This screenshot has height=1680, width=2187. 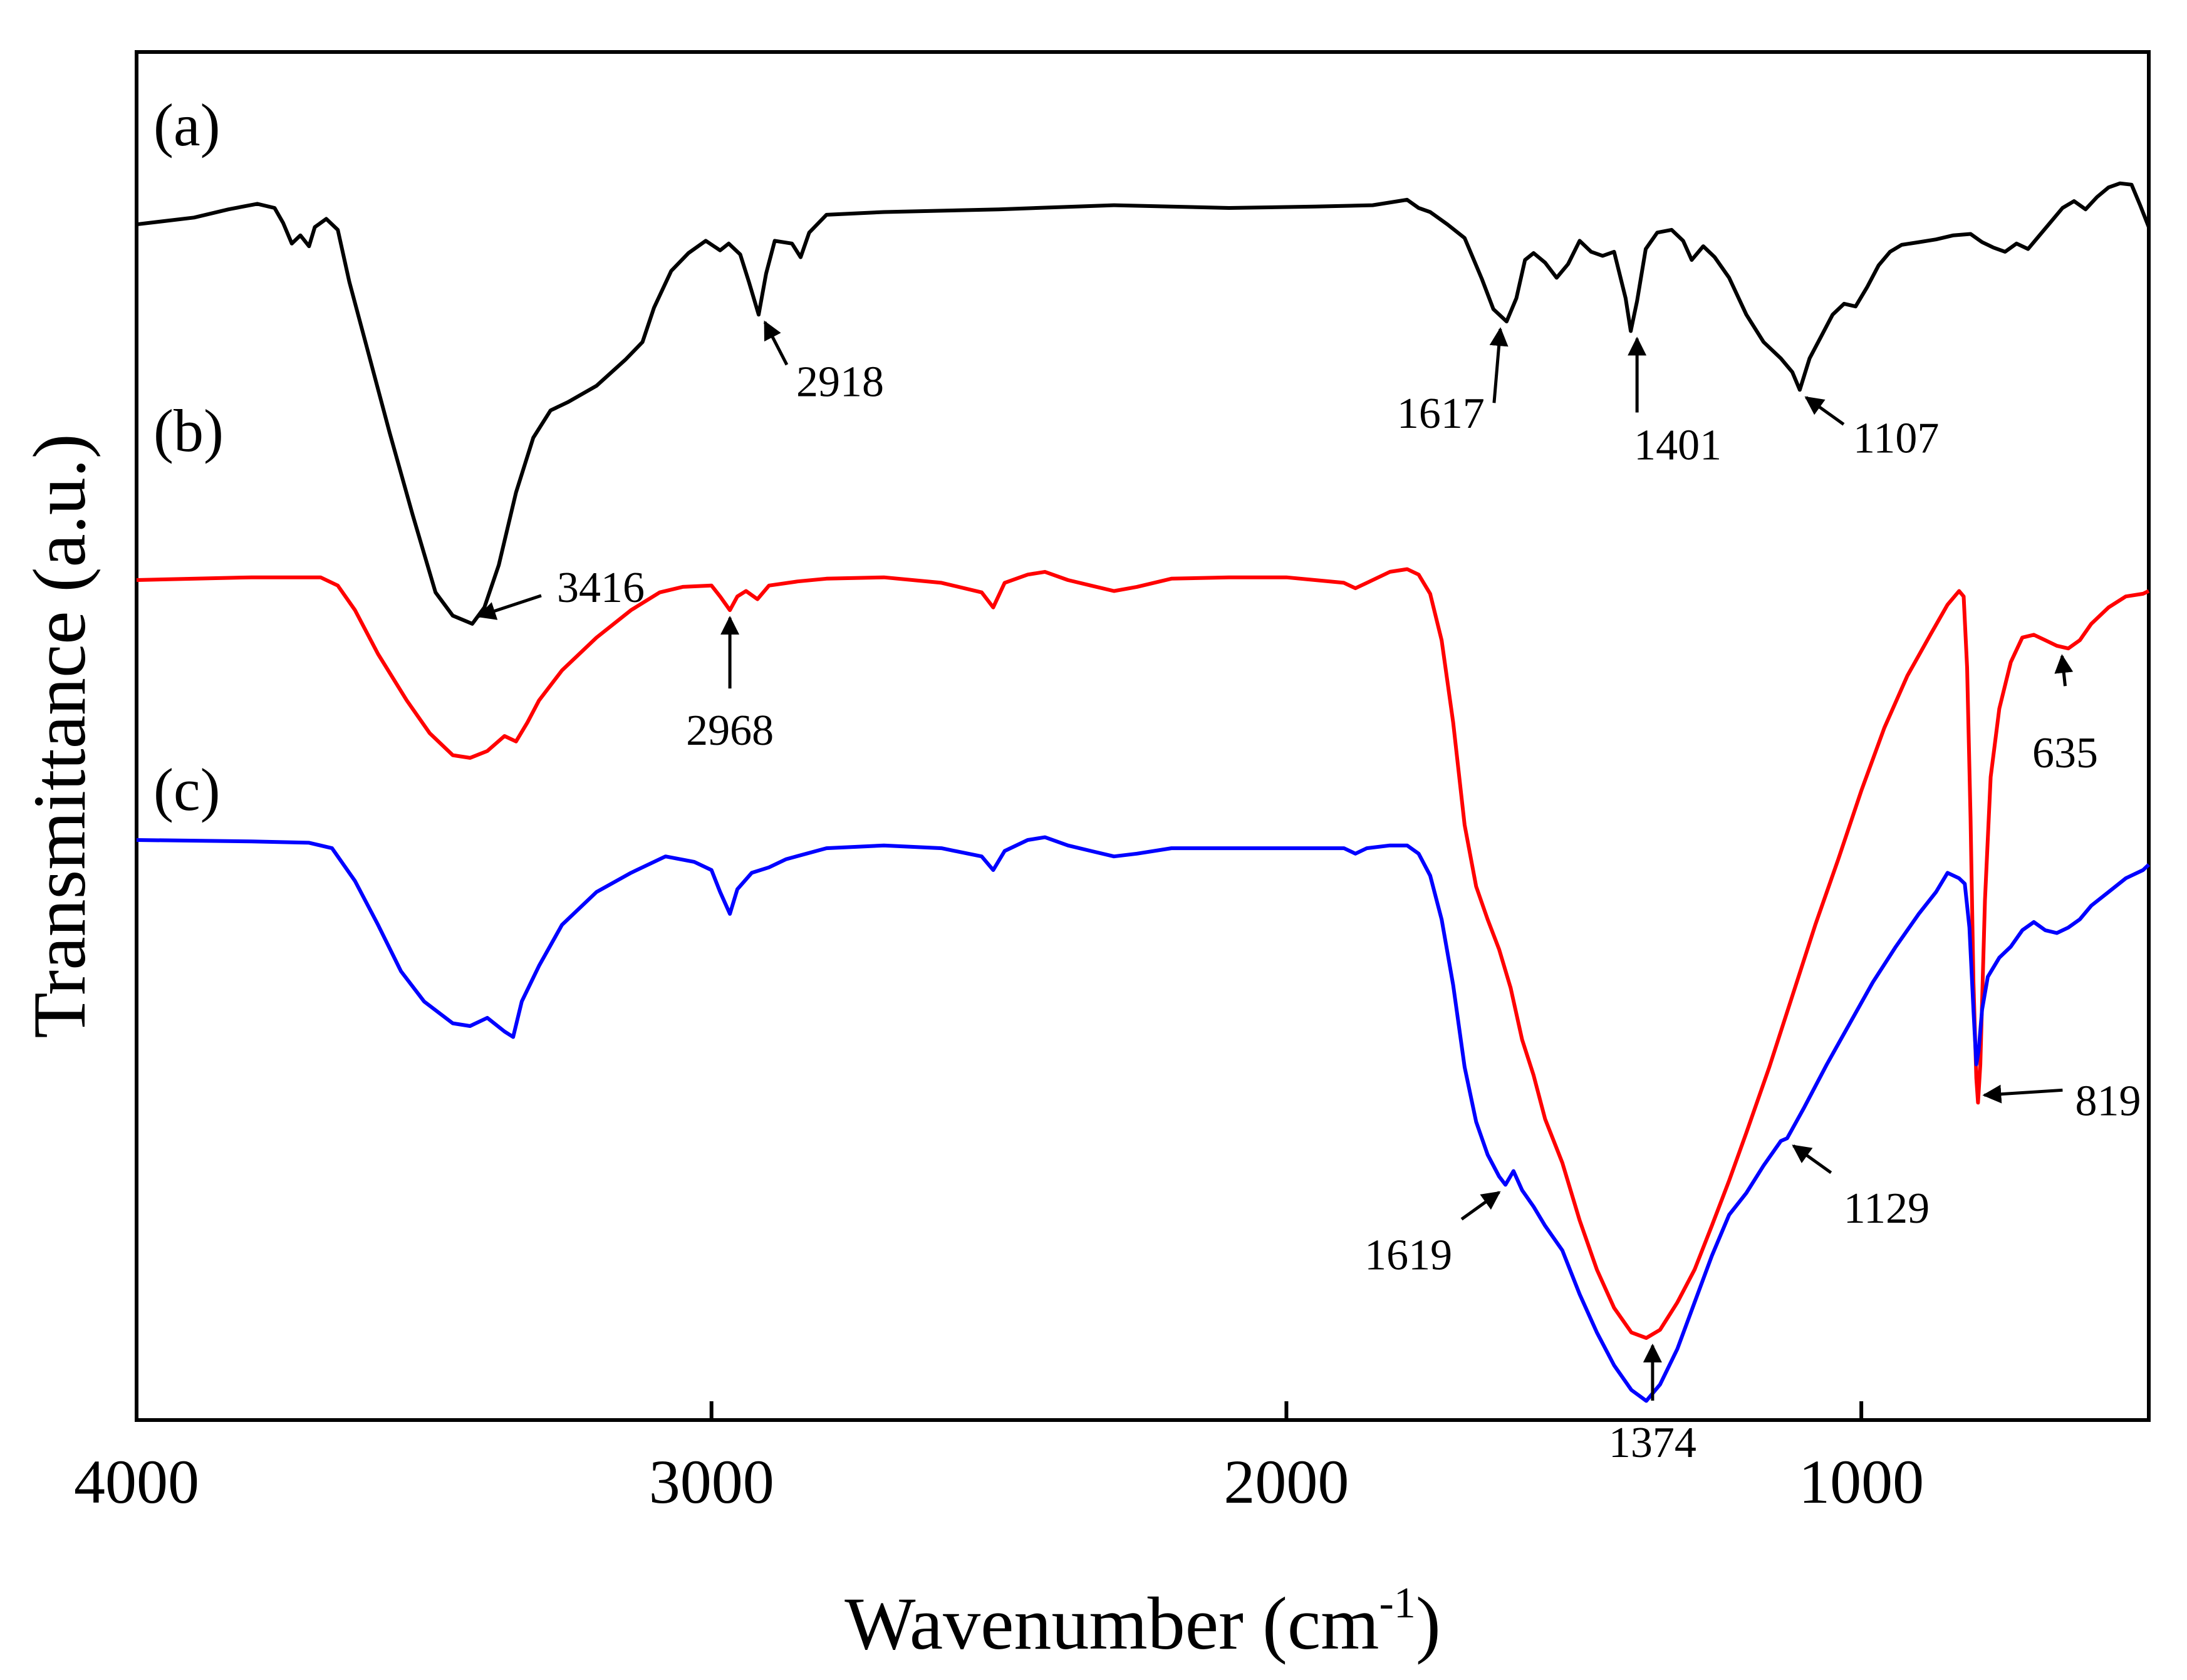 What do you see at coordinates (1896, 438) in the screenshot?
I see `peak-label-1107: 1107` at bounding box center [1896, 438].